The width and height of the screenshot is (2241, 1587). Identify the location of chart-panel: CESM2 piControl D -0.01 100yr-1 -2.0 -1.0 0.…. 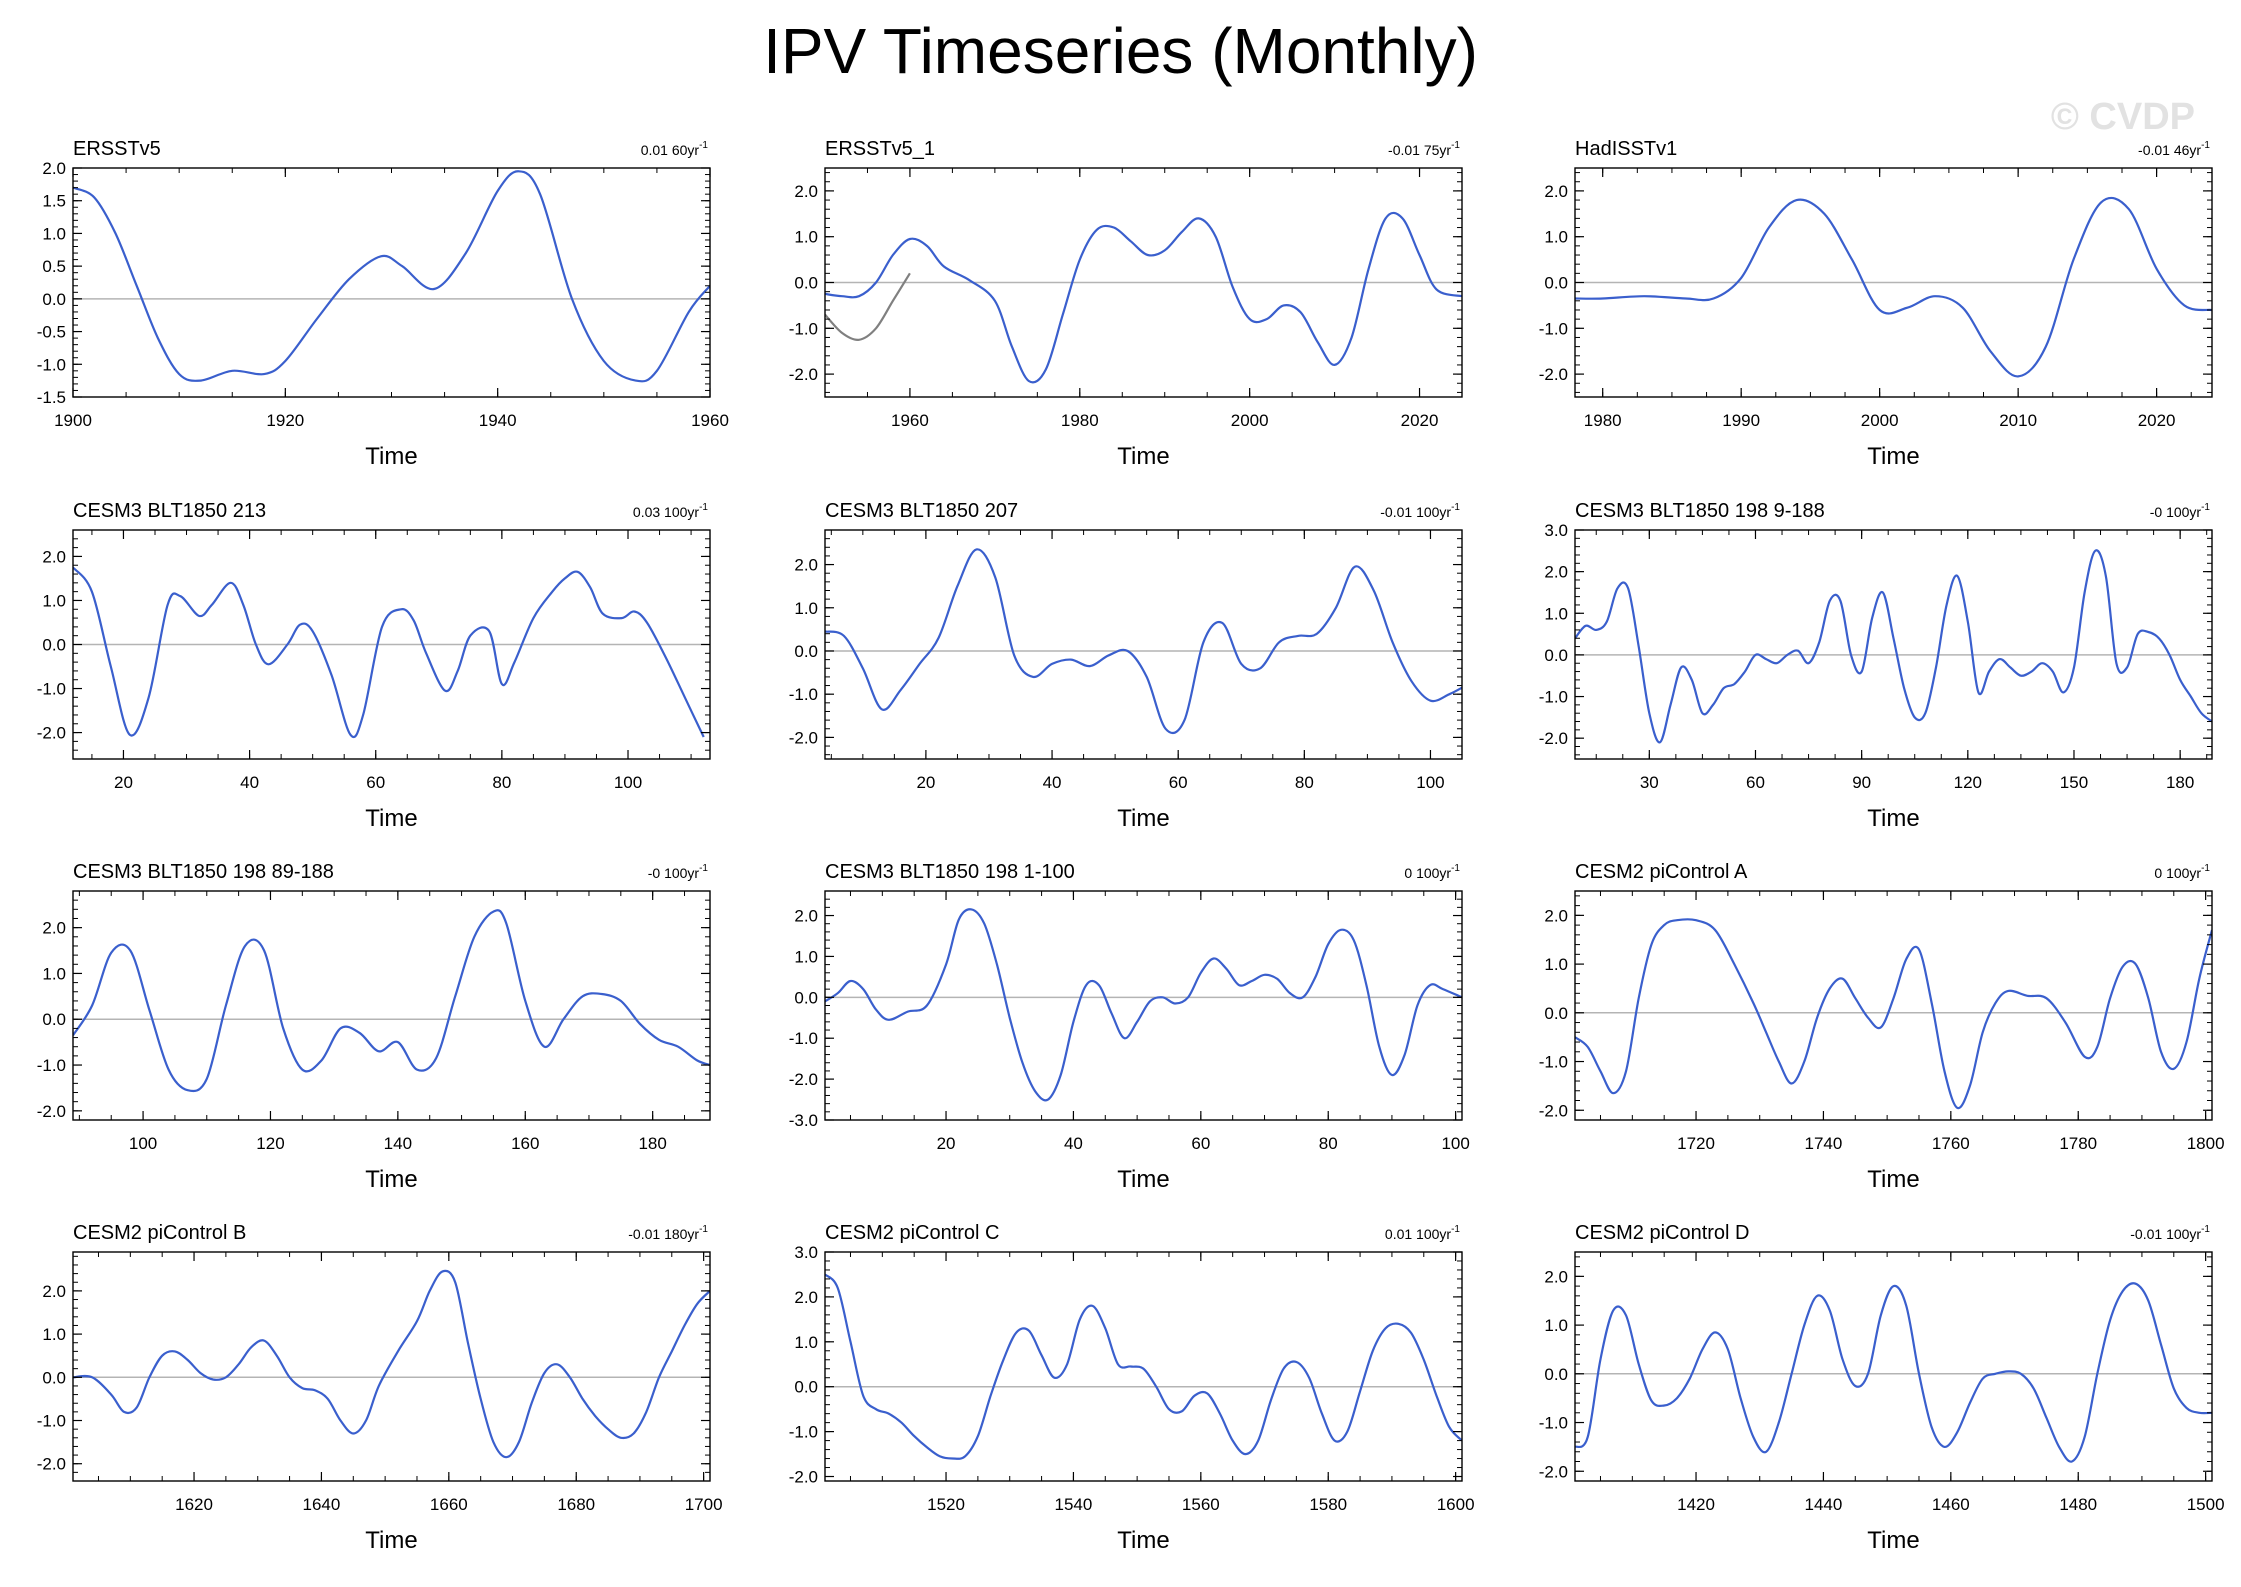
(1882, 1388).